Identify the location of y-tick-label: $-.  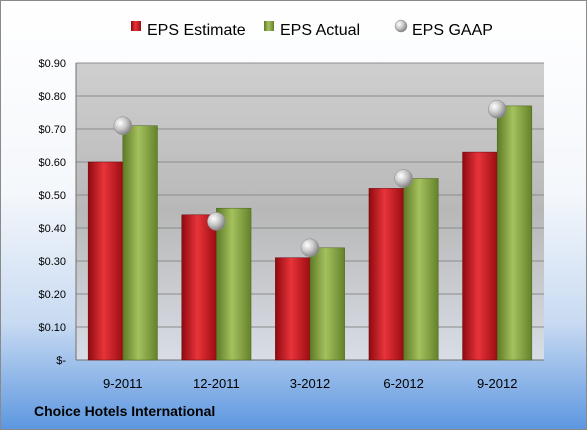
(61, 361).